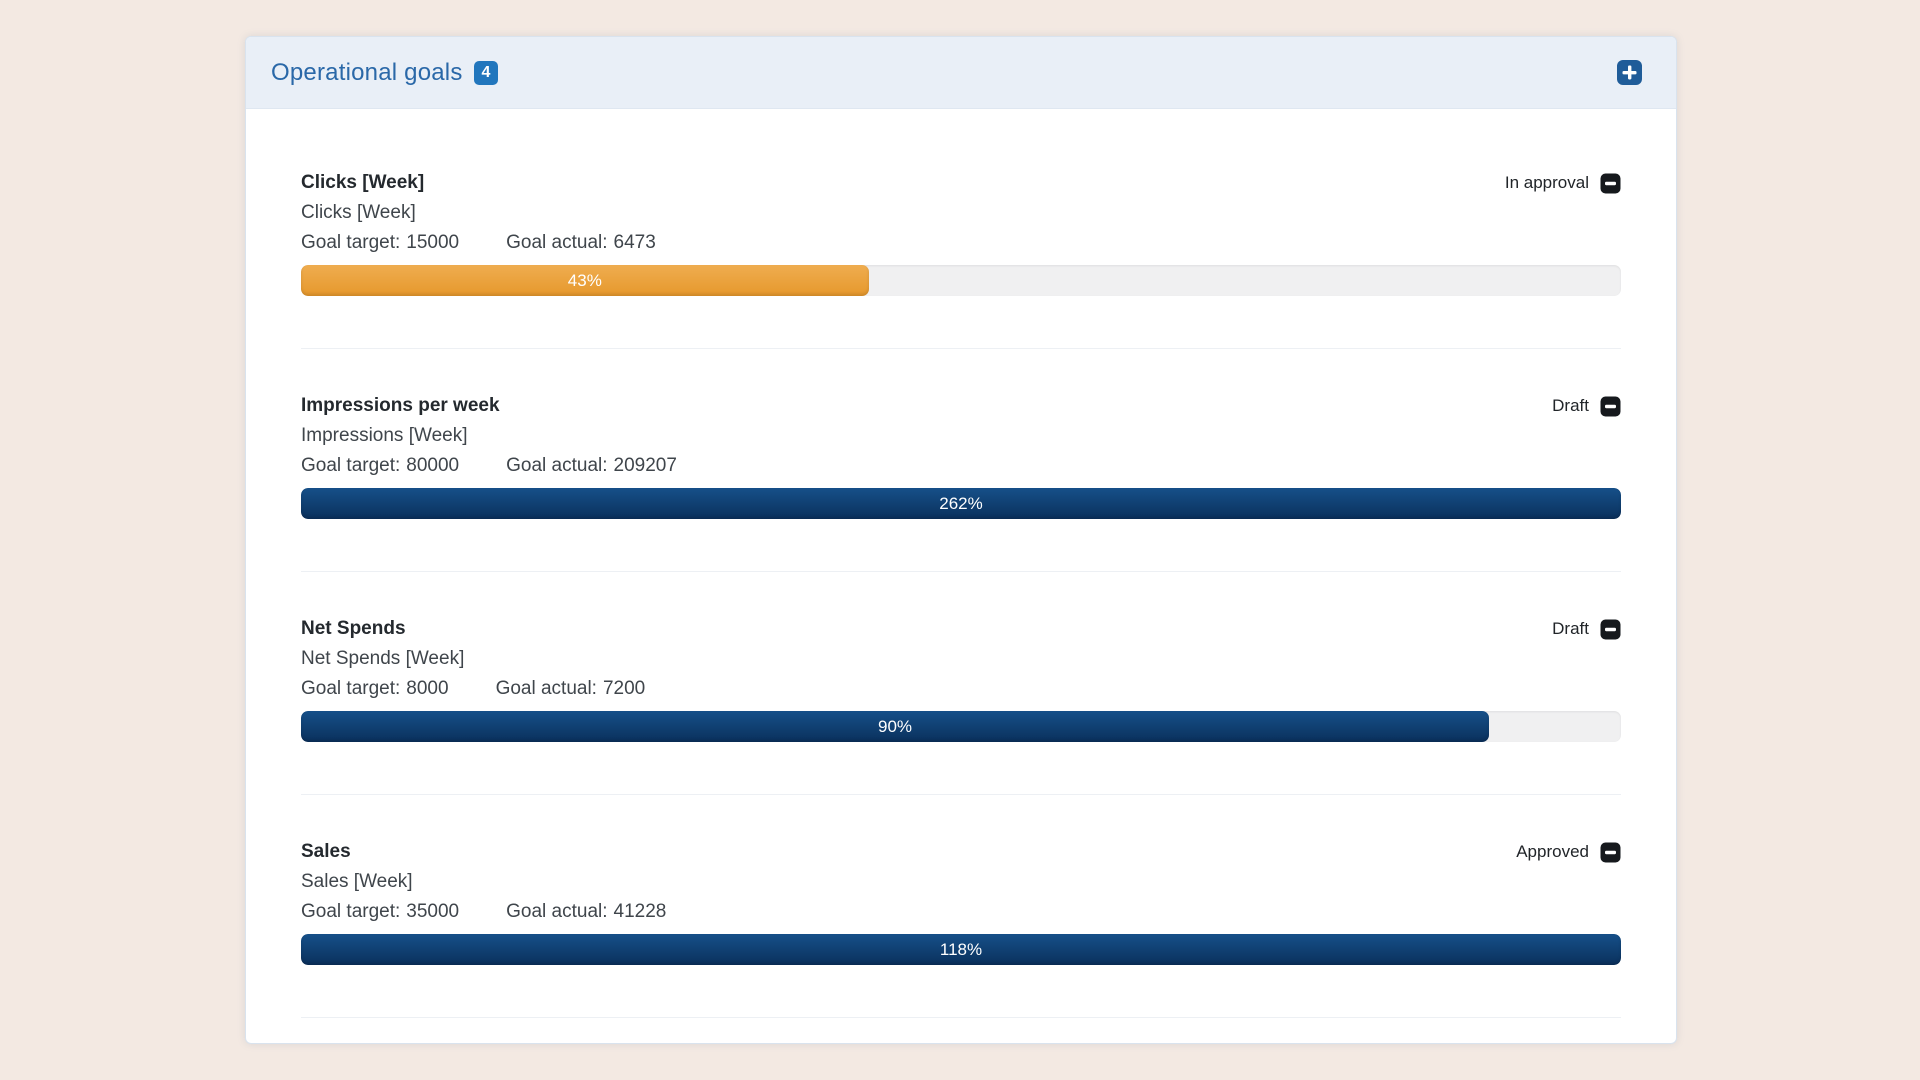  What do you see at coordinates (363, 182) in the screenshot?
I see `goal-name: Clicks [Week]` at bounding box center [363, 182].